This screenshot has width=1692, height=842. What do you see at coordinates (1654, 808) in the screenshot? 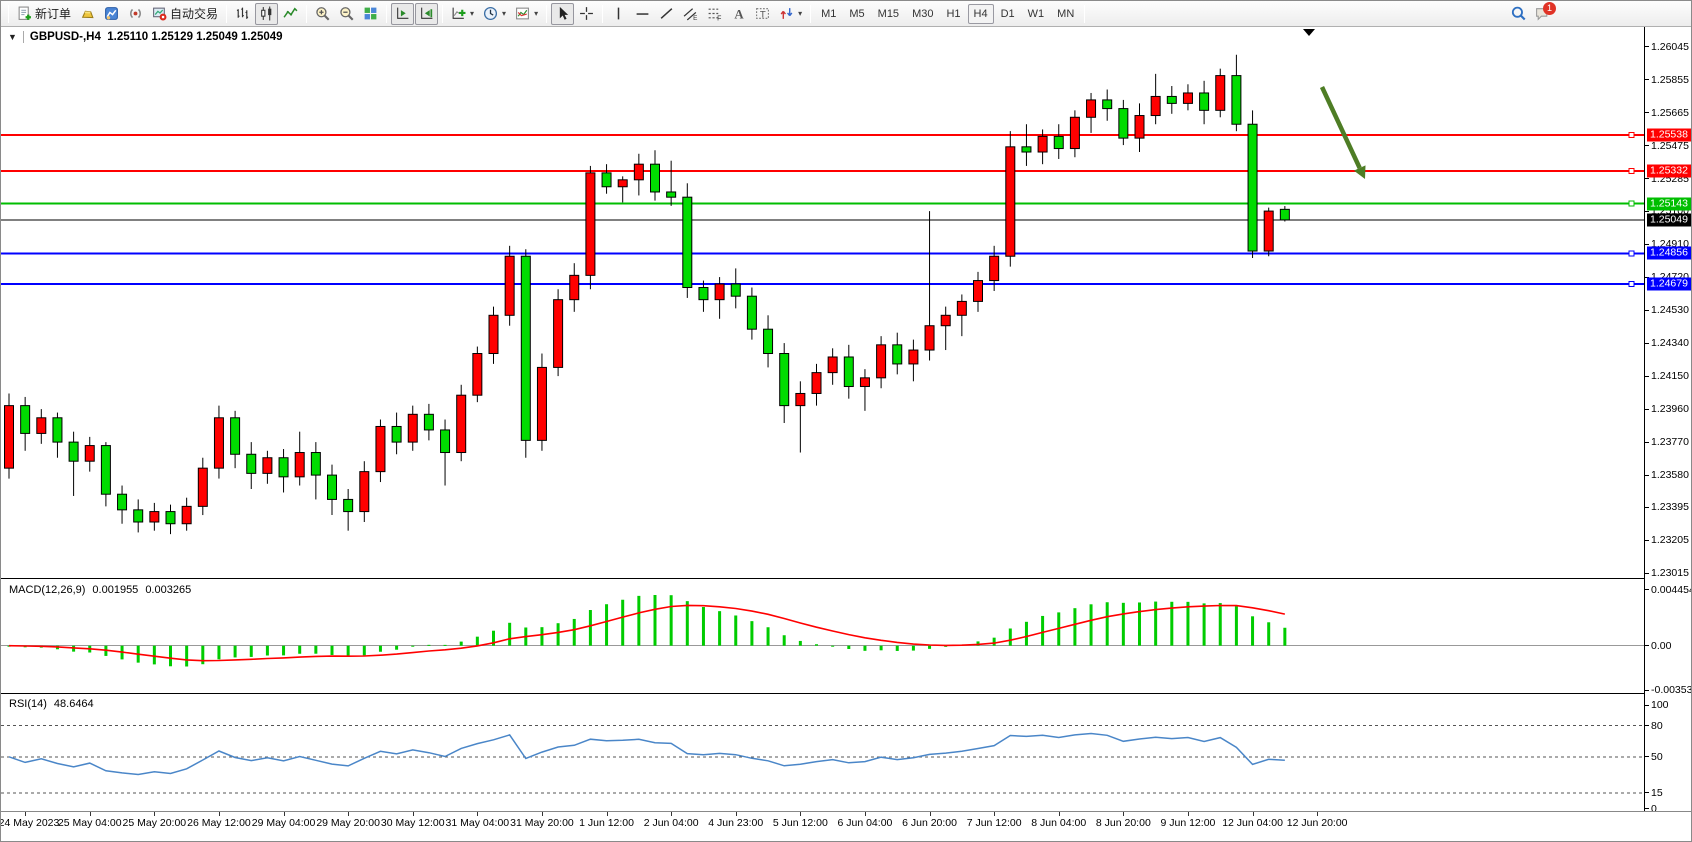
I see `axis-tick-label: 0` at bounding box center [1654, 808].